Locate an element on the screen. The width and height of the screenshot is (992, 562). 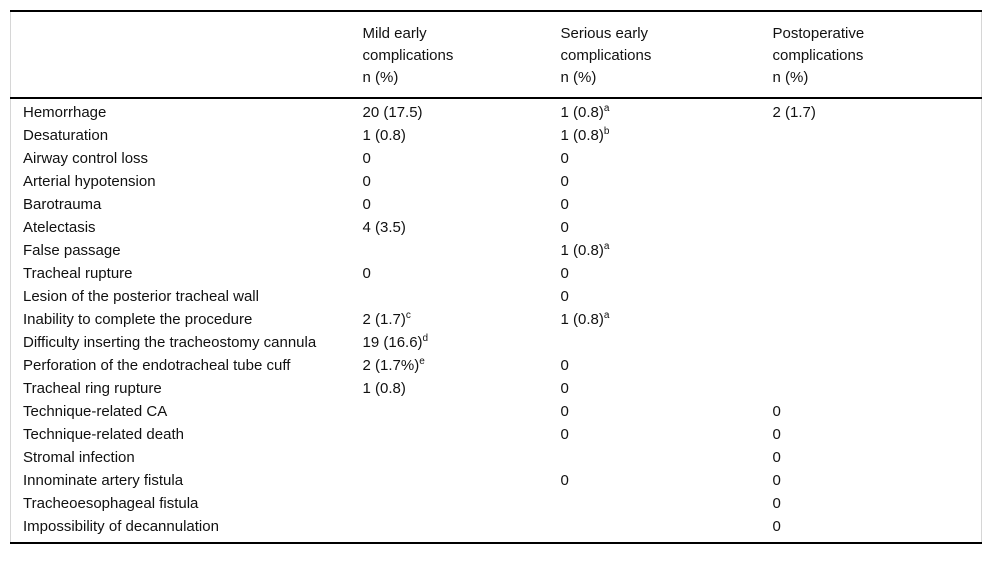
row-label: Arterial hypotension is located at coordinates (89, 181).